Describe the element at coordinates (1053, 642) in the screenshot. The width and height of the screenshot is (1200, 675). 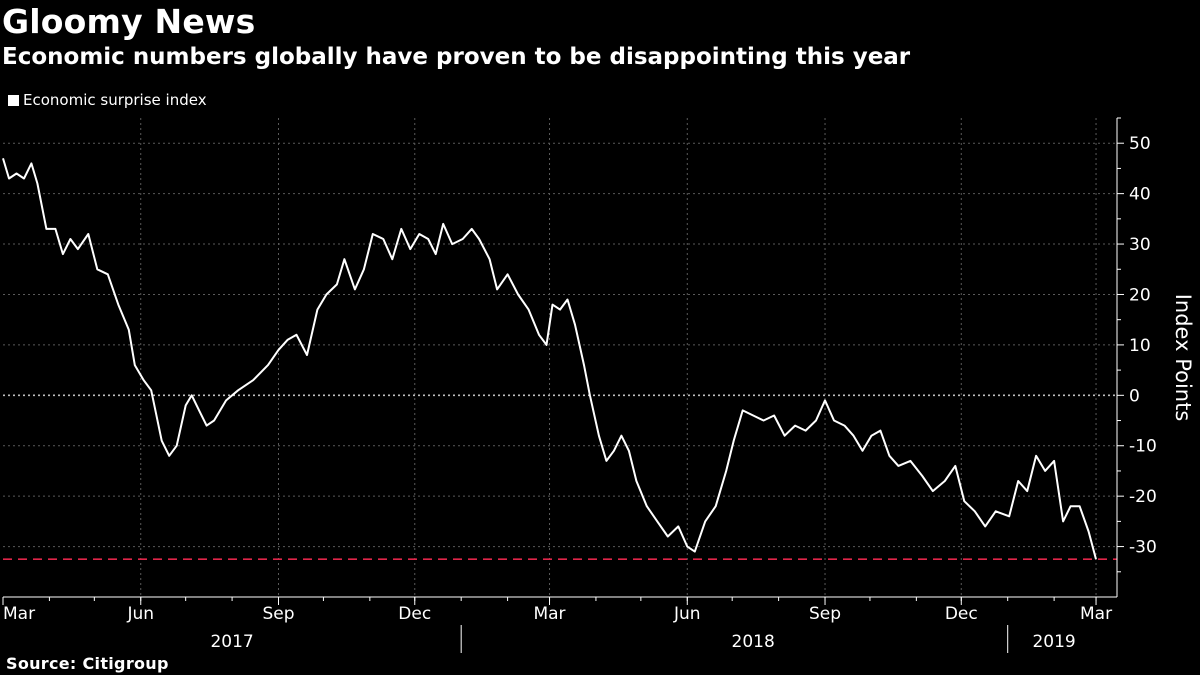
I see `year-label: 2019` at that location.